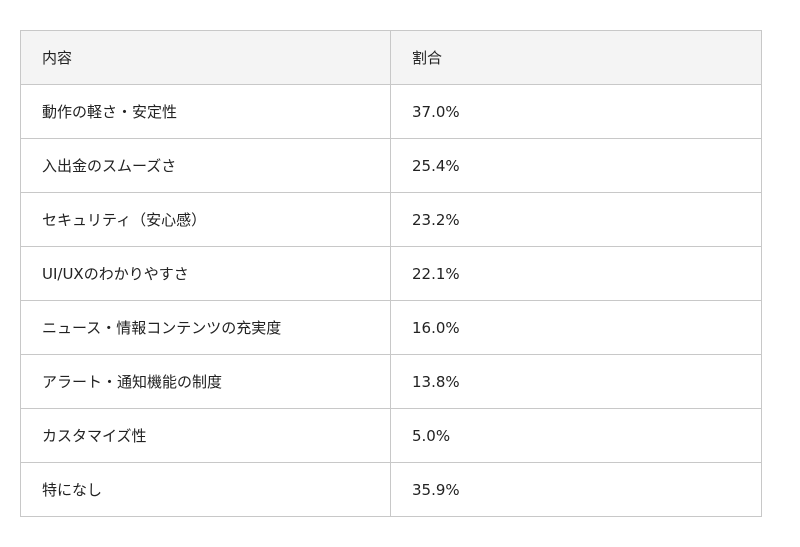 Image resolution: width=800 pixels, height=547 pixels. Describe the element at coordinates (205, 273) in the screenshot. I see `cell-content: UI/UXのわかりやすさ` at that location.